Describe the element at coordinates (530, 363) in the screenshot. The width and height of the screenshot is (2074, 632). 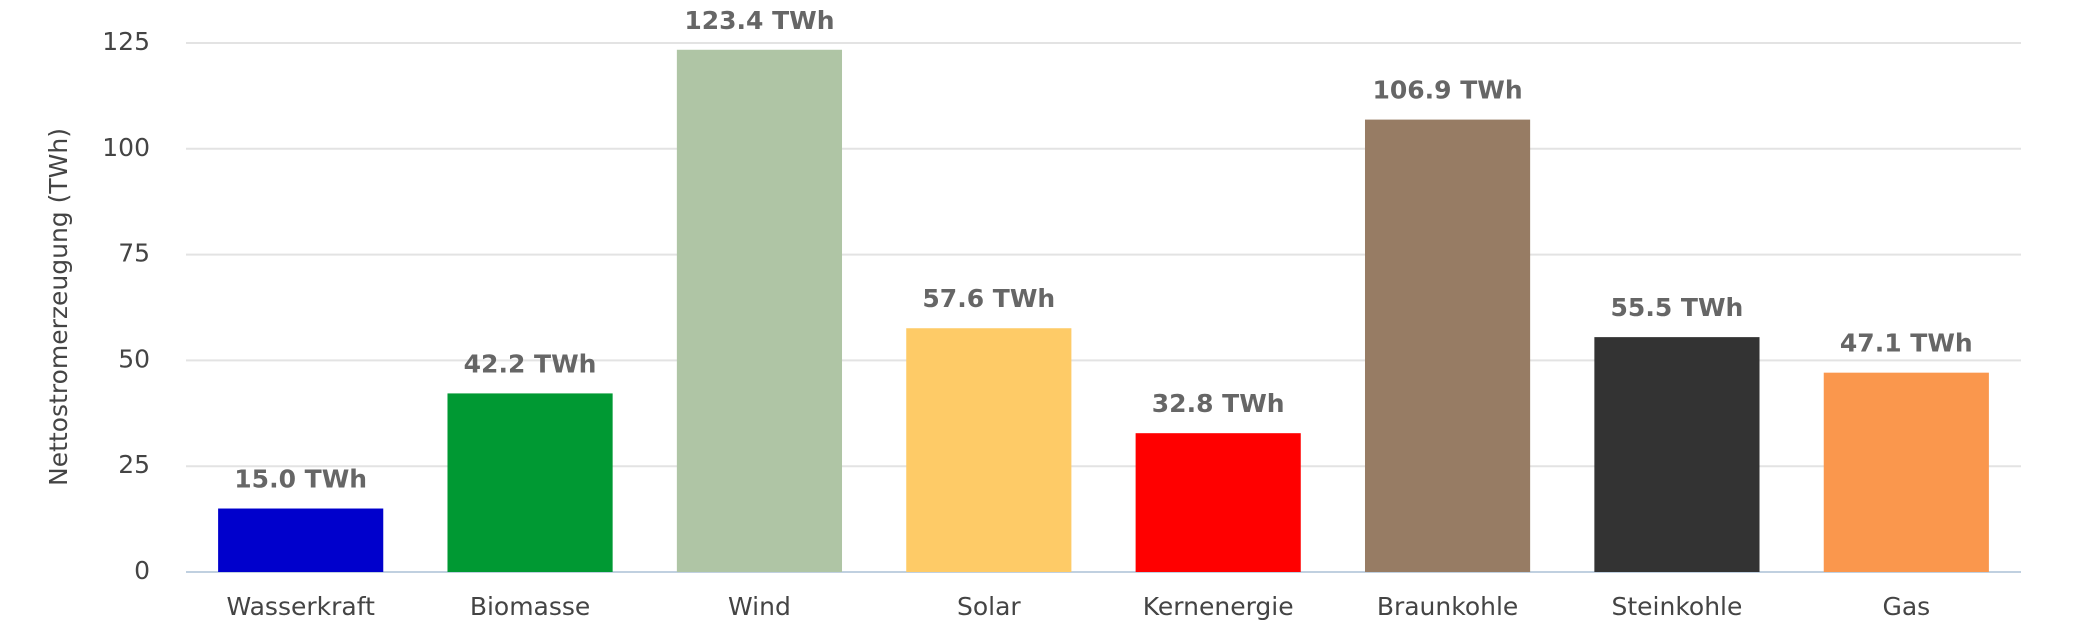
I see `value-label: 42.2 TWh` at that location.